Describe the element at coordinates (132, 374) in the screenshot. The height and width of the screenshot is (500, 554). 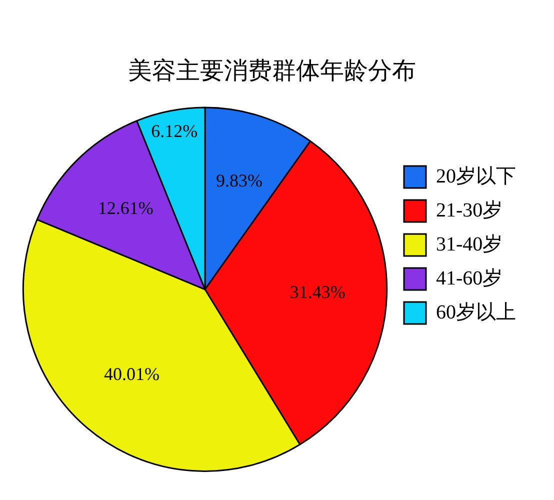
I see `data-label: 40.01%` at that location.